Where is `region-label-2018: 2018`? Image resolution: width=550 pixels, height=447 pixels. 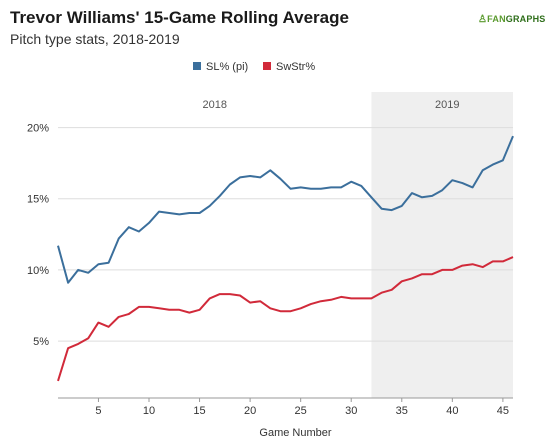
region-label-2018: 2018 is located at coordinates (214, 105).